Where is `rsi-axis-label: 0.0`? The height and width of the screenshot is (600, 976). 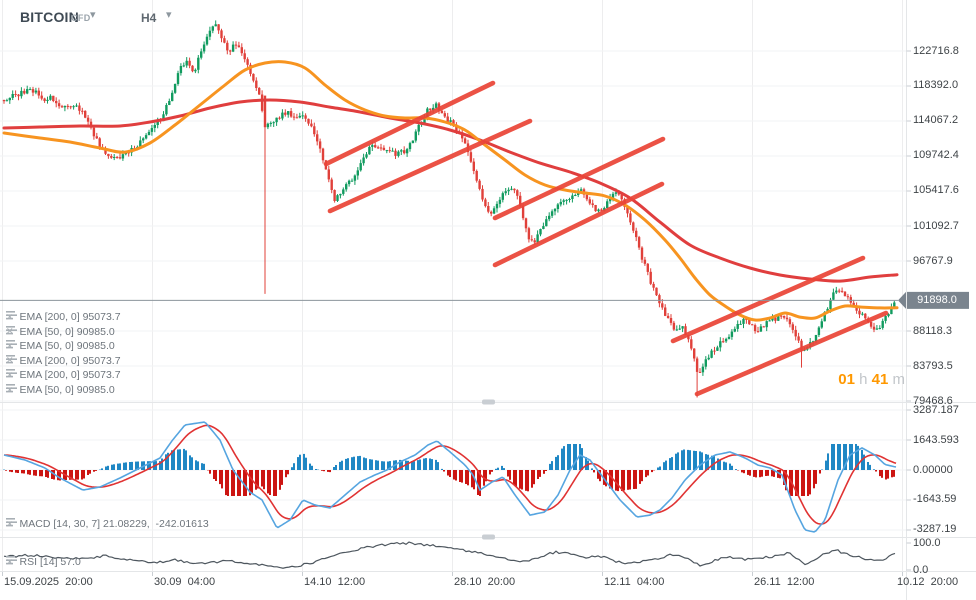
rsi-axis-label: 0.0 is located at coordinates (921, 569).